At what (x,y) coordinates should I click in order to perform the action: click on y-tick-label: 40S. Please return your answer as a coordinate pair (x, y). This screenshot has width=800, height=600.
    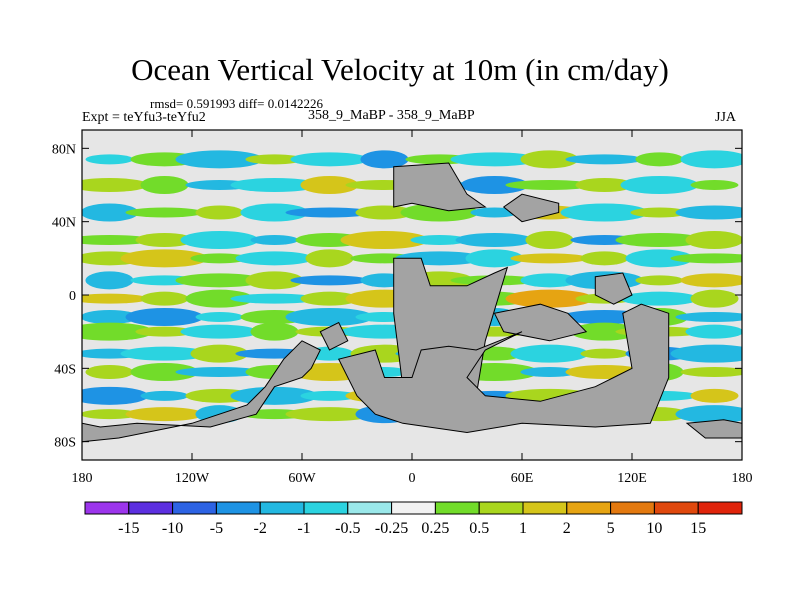
    Looking at the image, I should click on (65, 369).